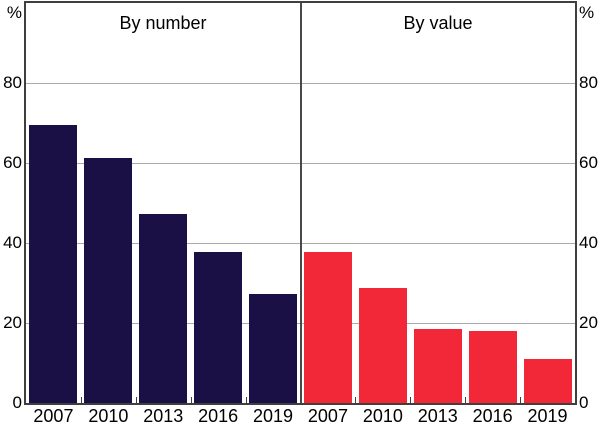 Image resolution: width=600 pixels, height=425 pixels. What do you see at coordinates (53, 415) in the screenshot?
I see `x-tick-label-number-2007: 2007` at bounding box center [53, 415].